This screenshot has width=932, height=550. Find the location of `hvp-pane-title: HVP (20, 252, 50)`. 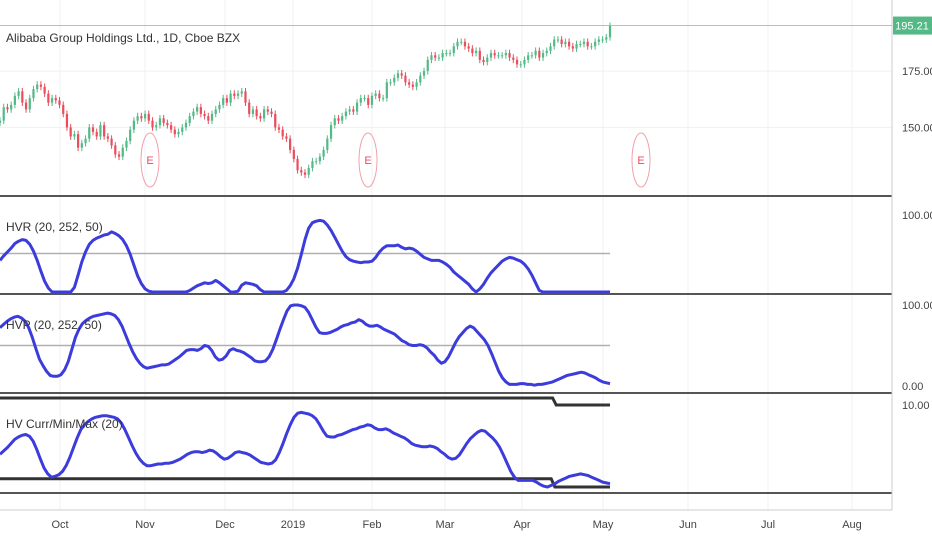

hvp-pane-title: HVP (20, 252, 50) is located at coordinates (54, 325).